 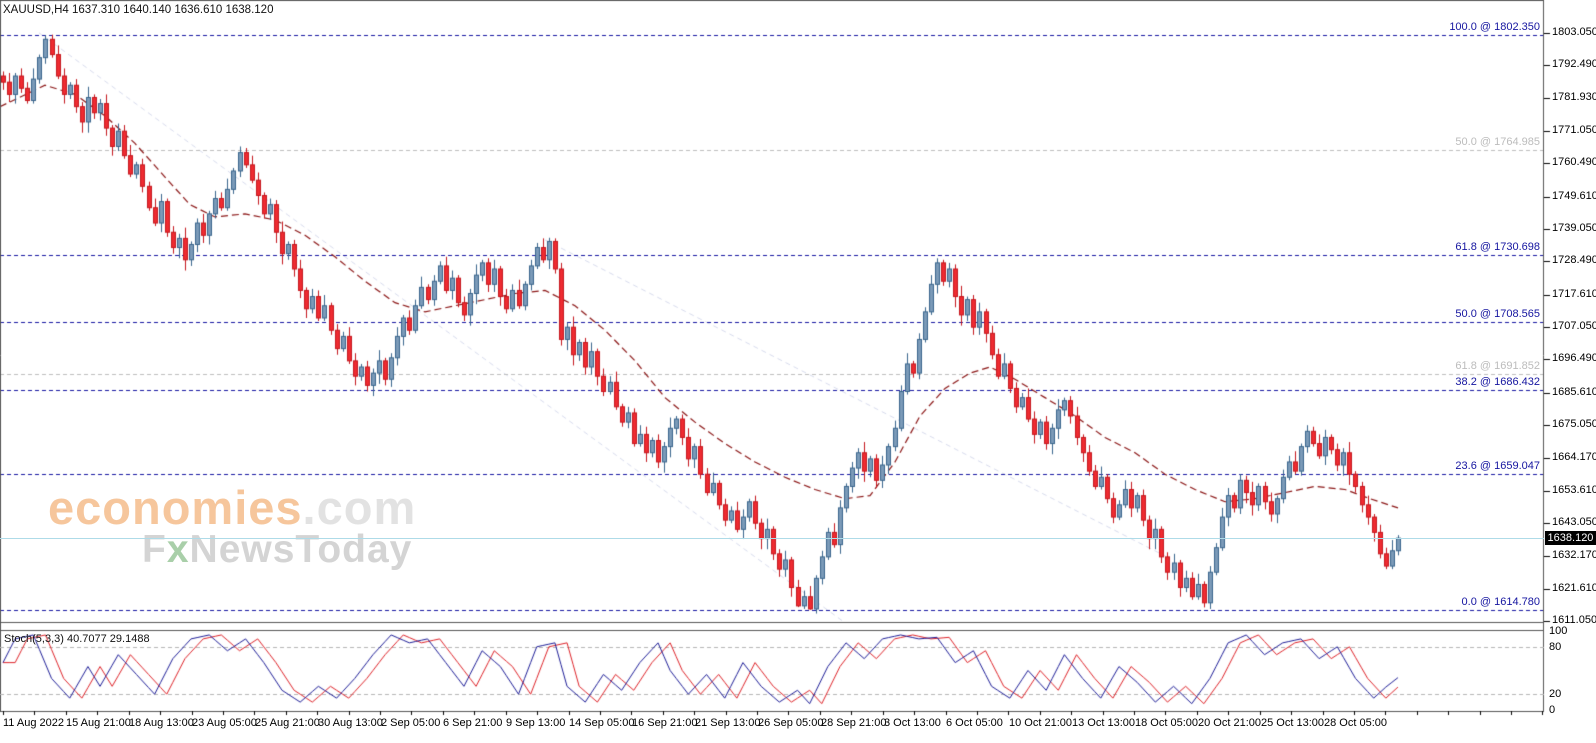 What do you see at coordinates (974, 723) in the screenshot?
I see `time-axis-label: 6 Oct 05:00` at bounding box center [974, 723].